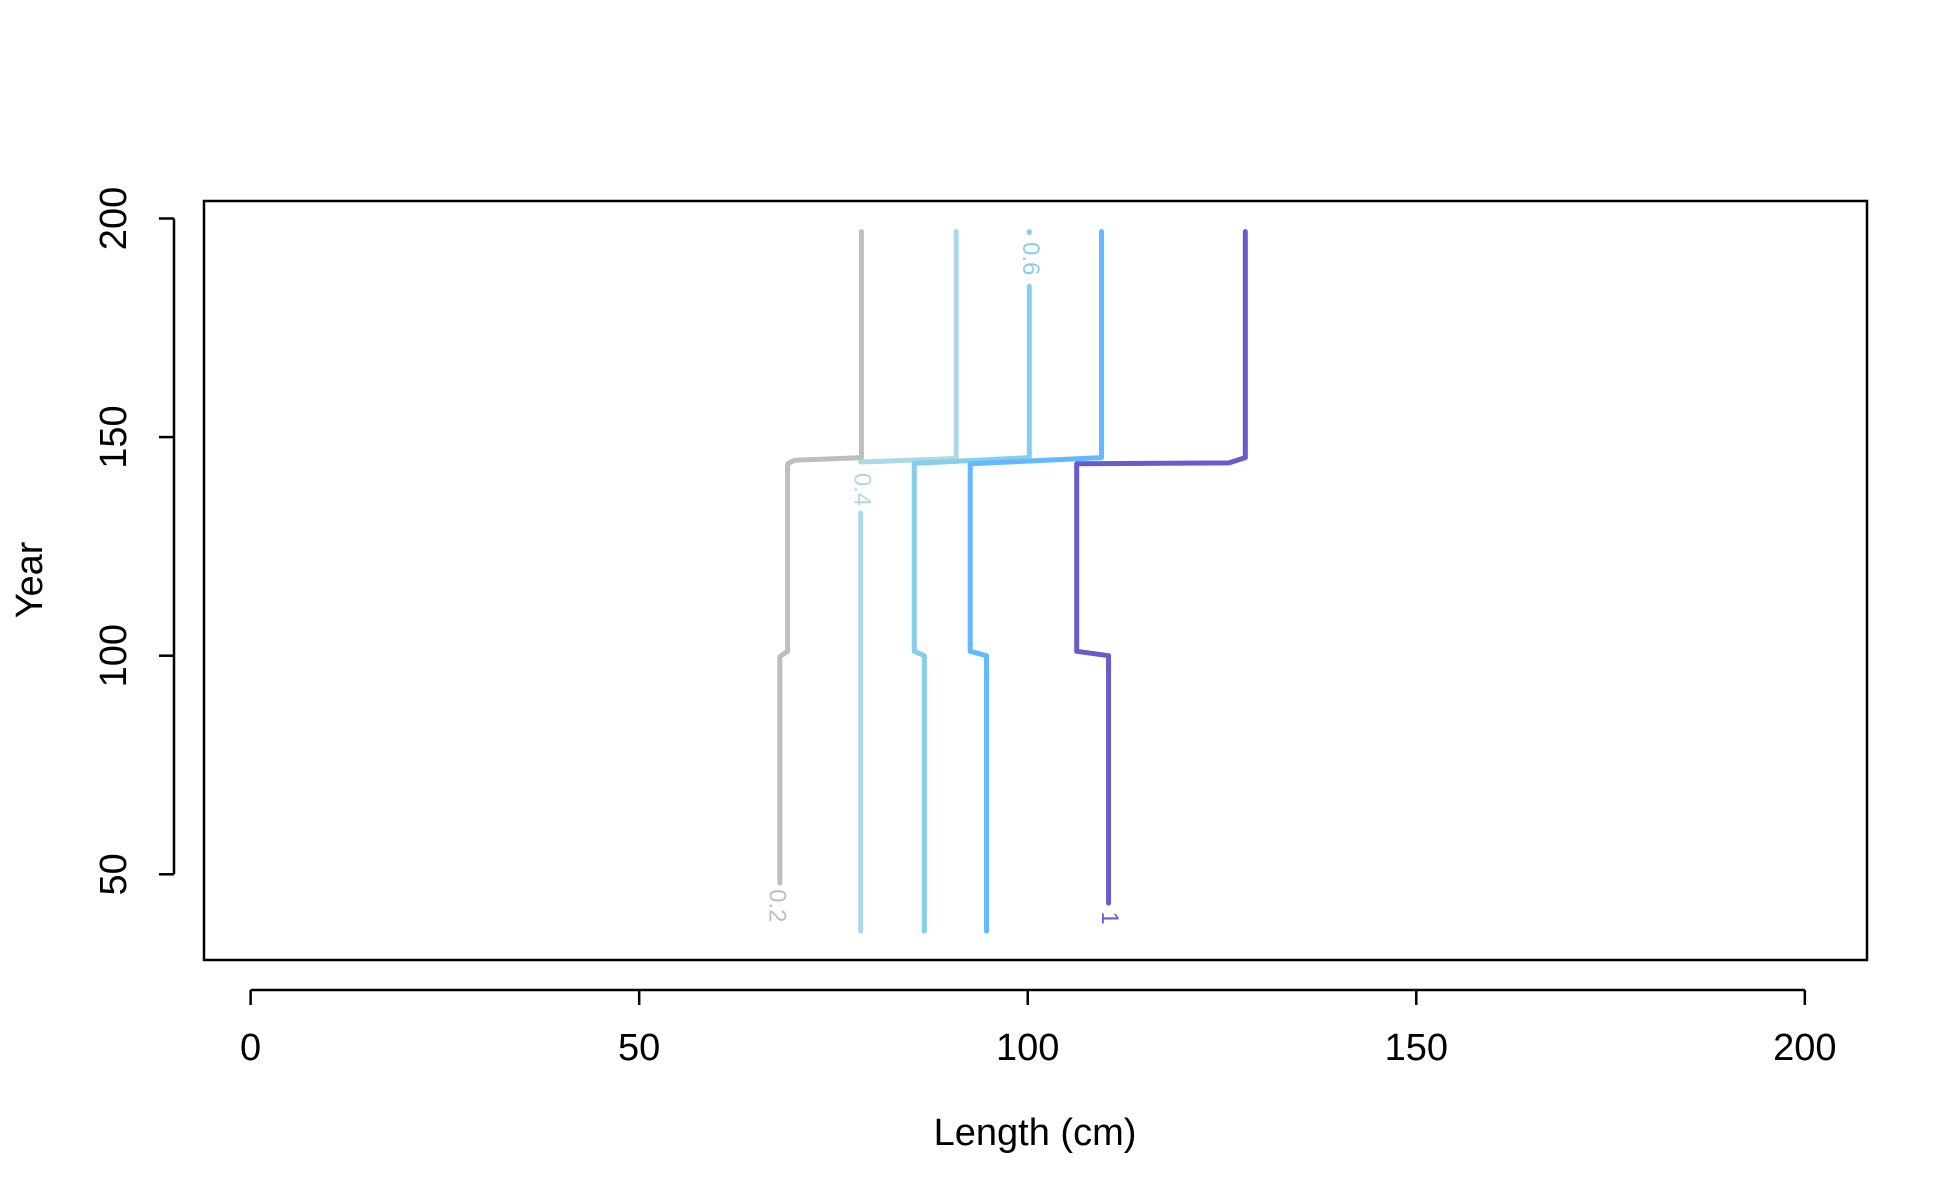 This screenshot has height=1200, width=1950. Describe the element at coordinates (114, 218) in the screenshot. I see `y-tick-label: 200` at that location.